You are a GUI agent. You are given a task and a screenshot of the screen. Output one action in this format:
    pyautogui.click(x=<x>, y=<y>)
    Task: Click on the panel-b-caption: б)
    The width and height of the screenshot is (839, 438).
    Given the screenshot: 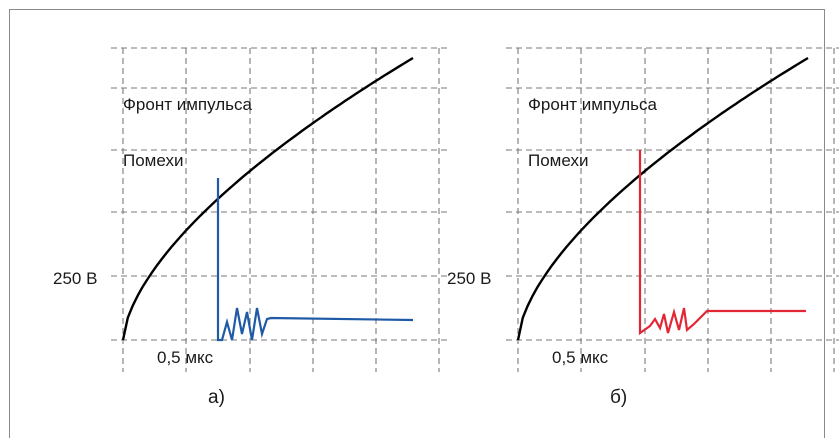 What is the action you would take?
    pyautogui.click(x=618, y=397)
    